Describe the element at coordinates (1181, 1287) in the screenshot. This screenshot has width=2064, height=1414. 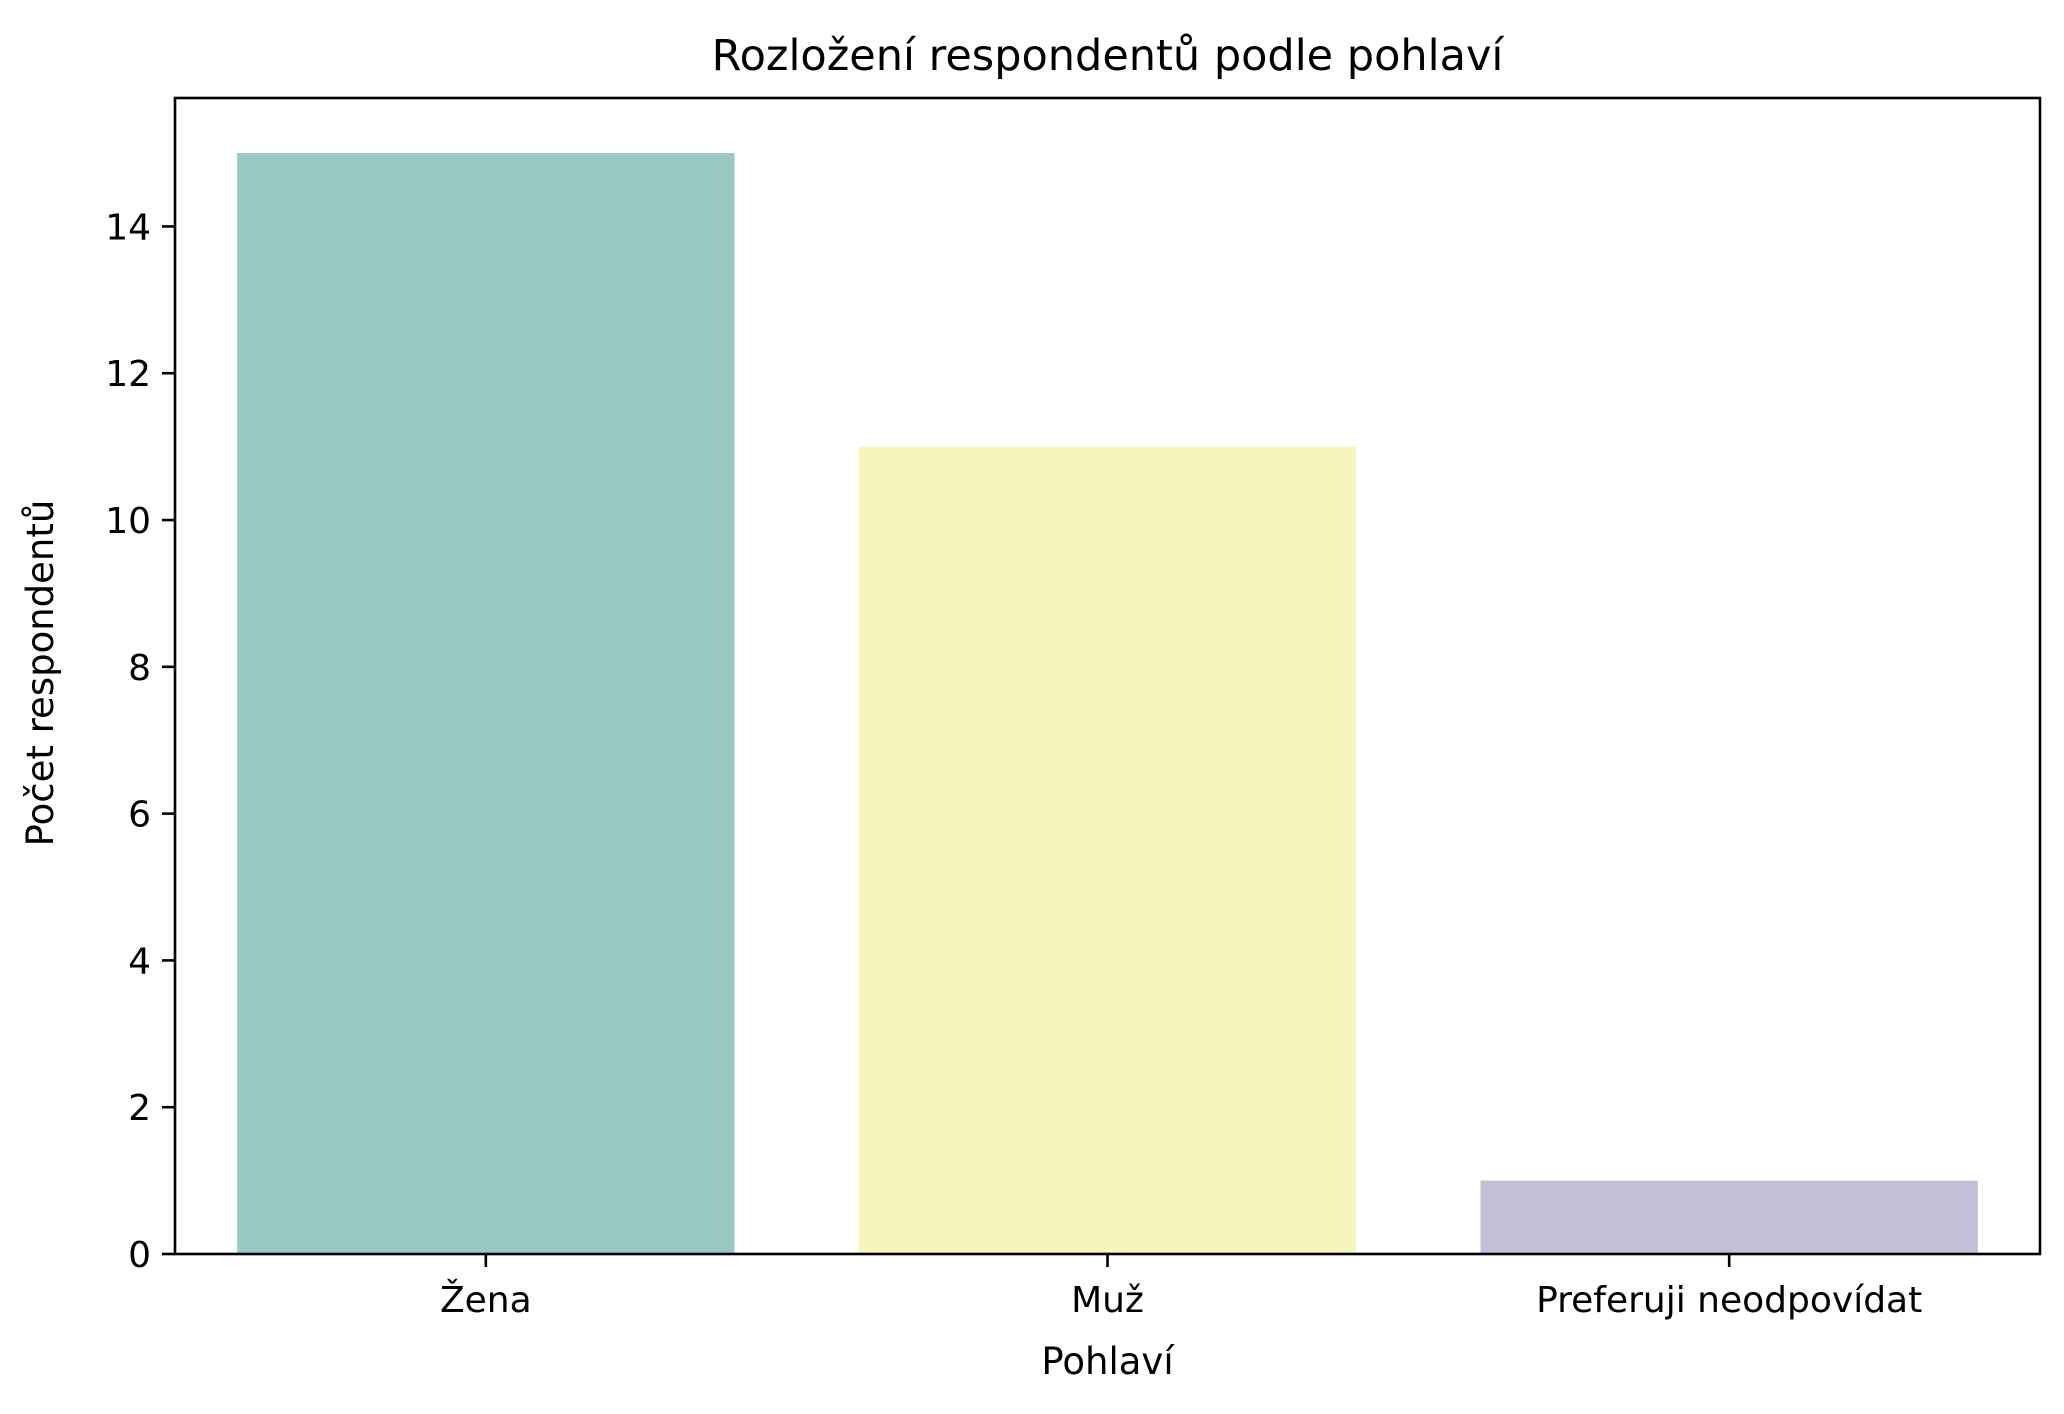
I see `x-axis-ticks: Žena Muž Preferuji neodpovídat` at that location.